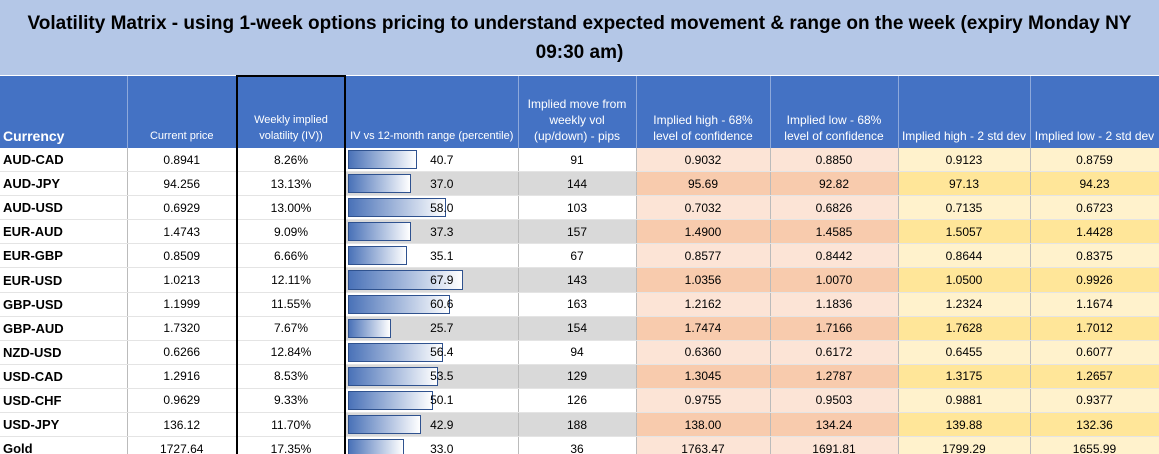  What do you see at coordinates (64, 256) in the screenshot?
I see `currency: EUR-GBP` at bounding box center [64, 256].